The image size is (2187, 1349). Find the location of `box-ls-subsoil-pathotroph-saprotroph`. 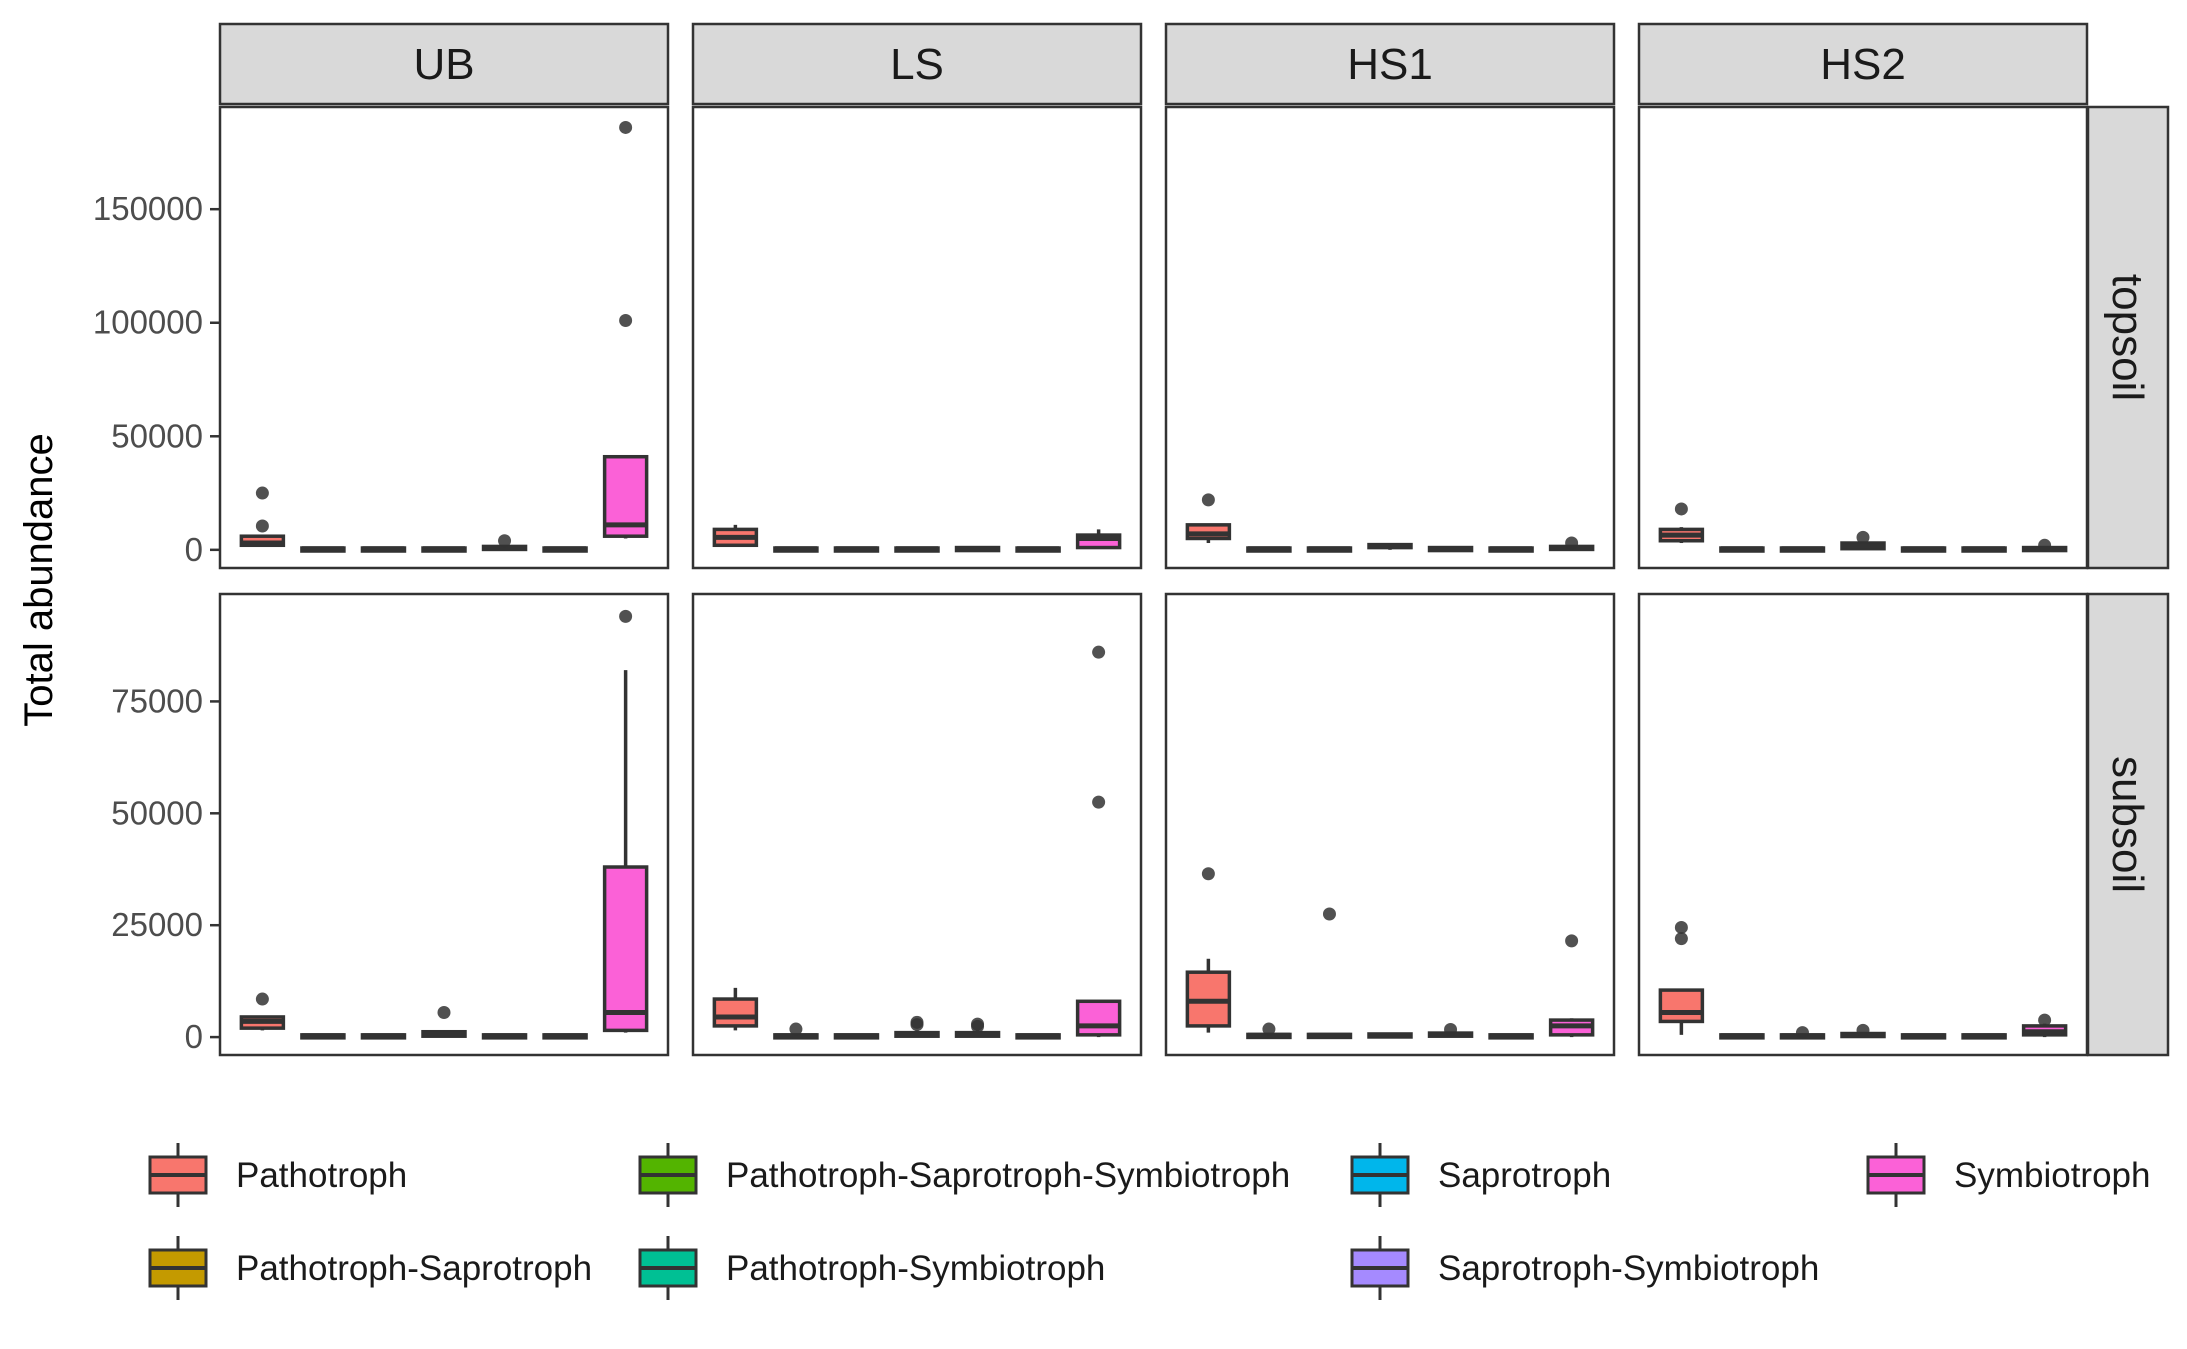

box-ls-subsoil-pathotroph-saprotroph is located at coordinates (796, 1031).